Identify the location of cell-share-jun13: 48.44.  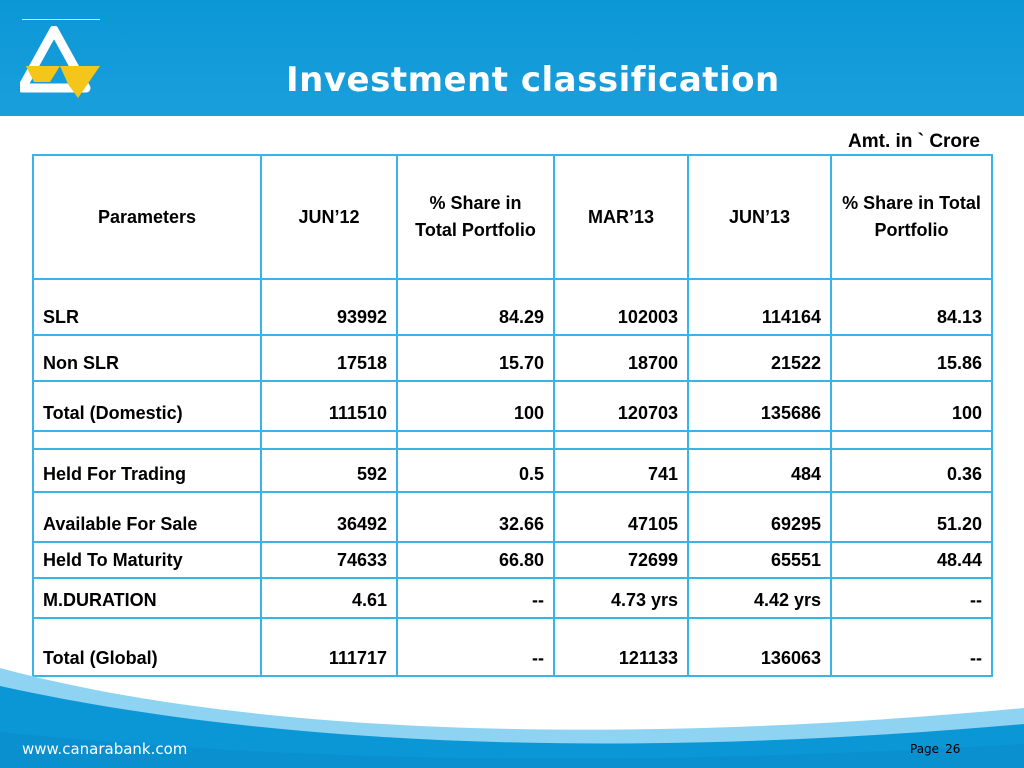
(911, 560).